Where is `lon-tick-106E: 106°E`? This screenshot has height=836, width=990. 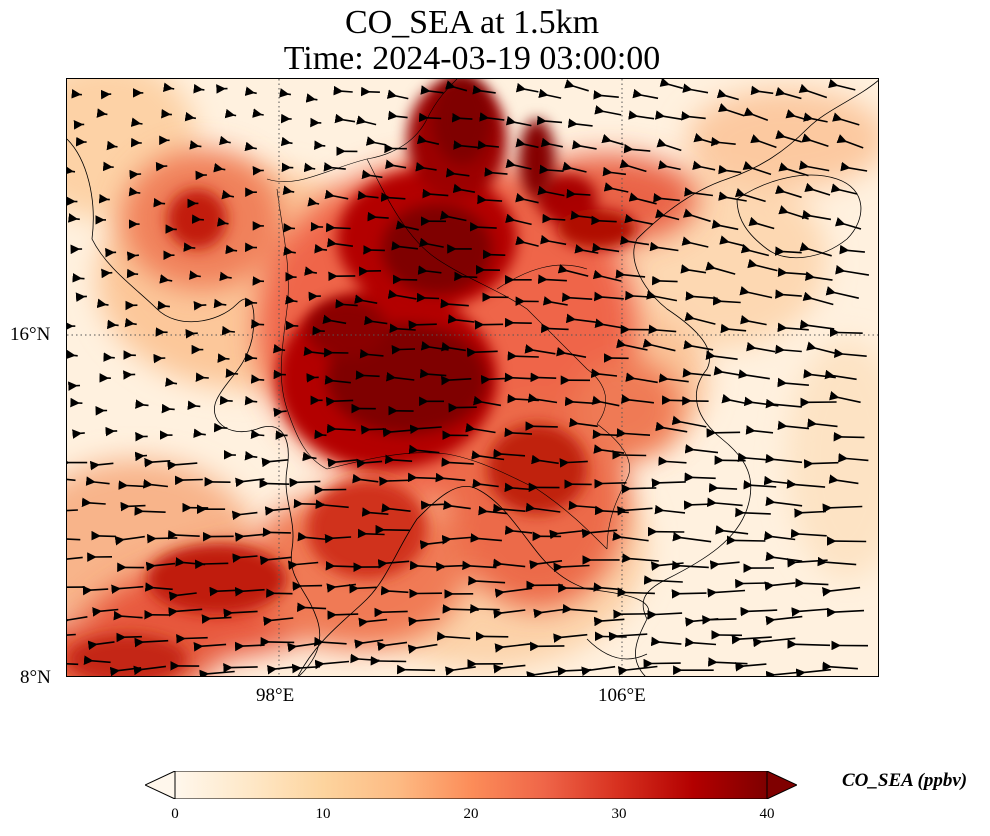 lon-tick-106E: 106°E is located at coordinates (622, 695).